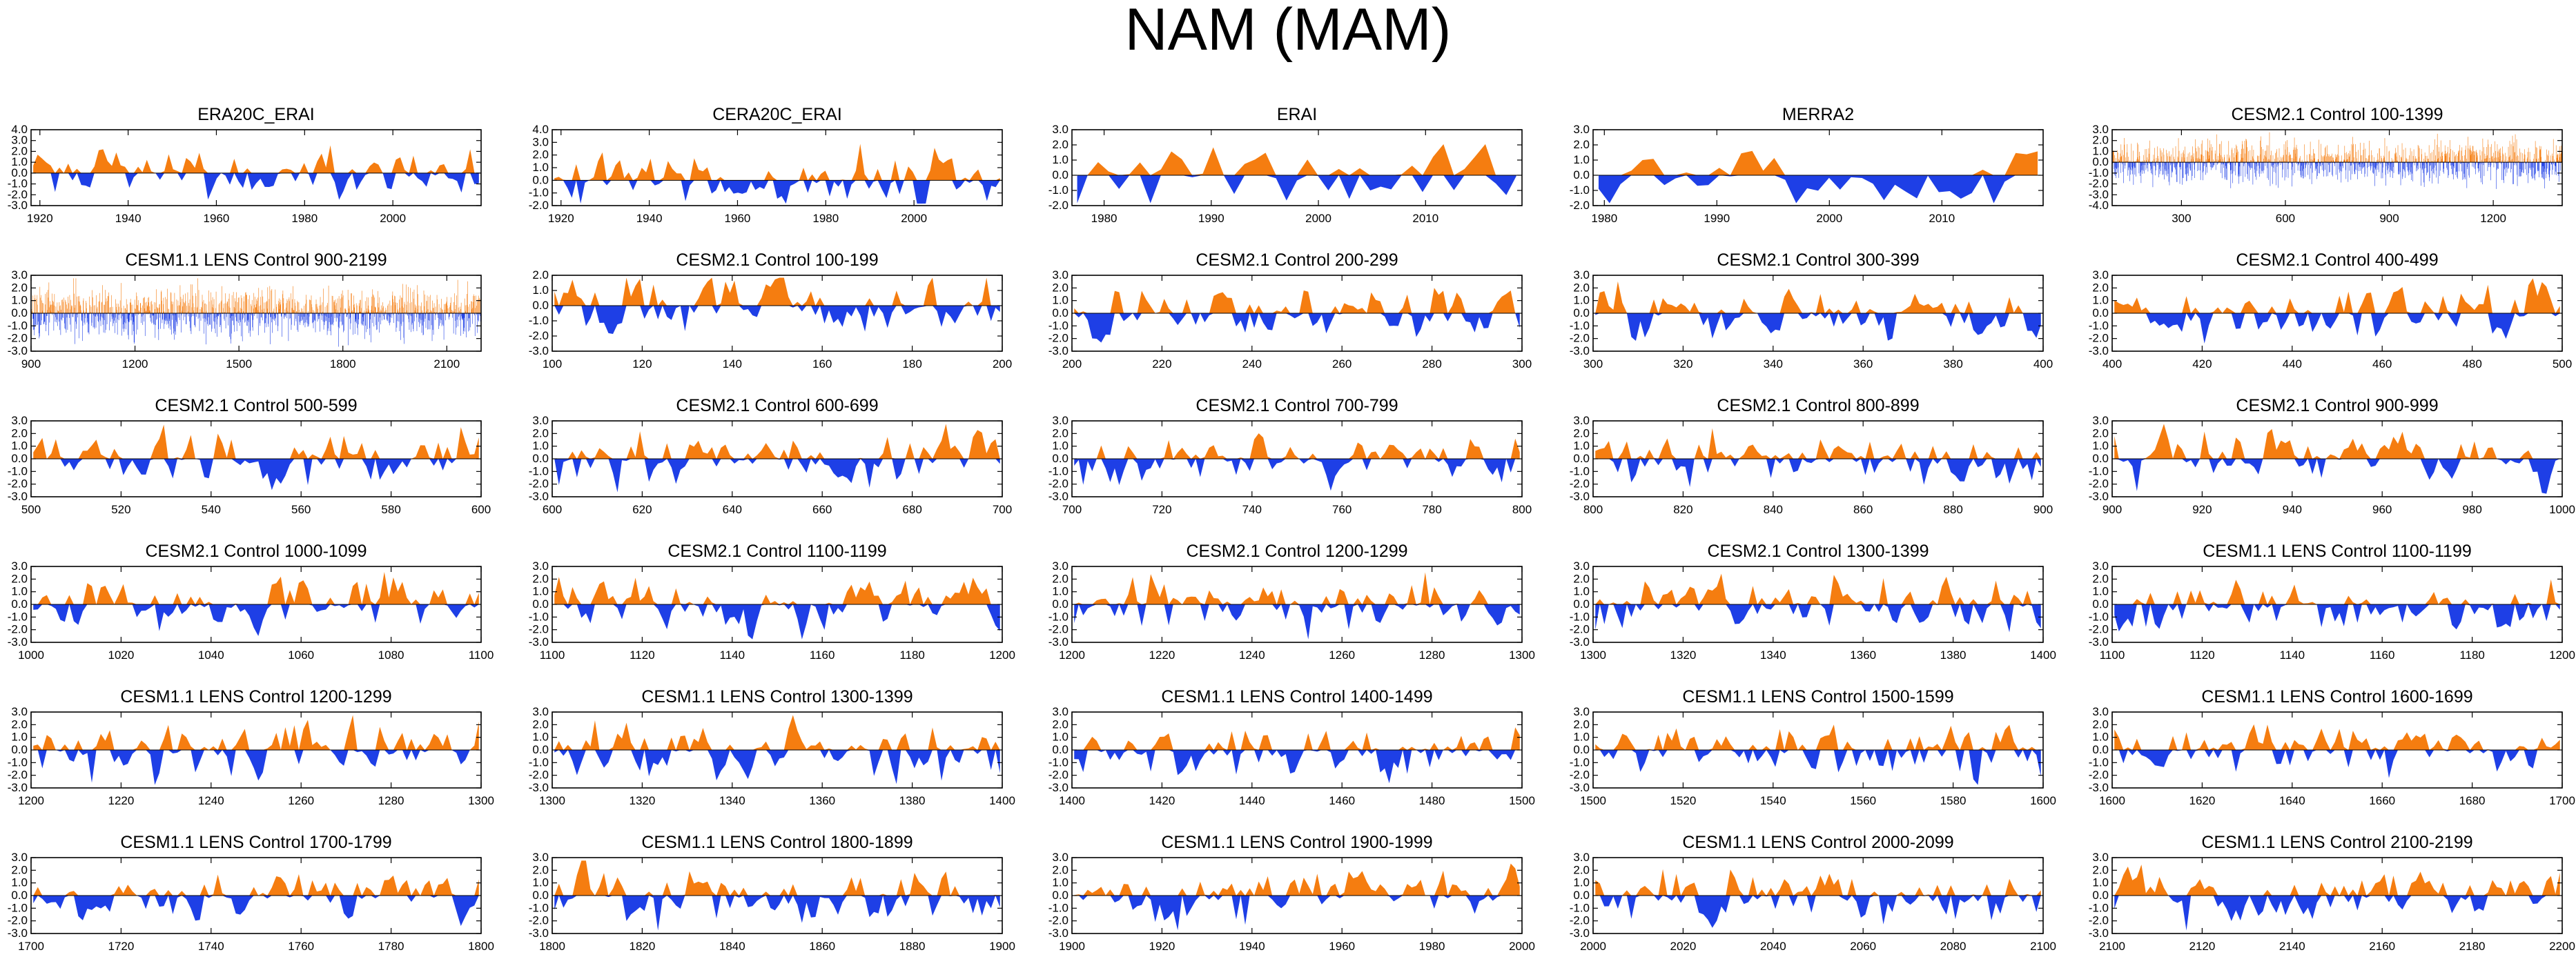 The width and height of the screenshot is (2576, 968). What do you see at coordinates (1252, 364) in the screenshot?
I see `x-tick-label: 240` at bounding box center [1252, 364].